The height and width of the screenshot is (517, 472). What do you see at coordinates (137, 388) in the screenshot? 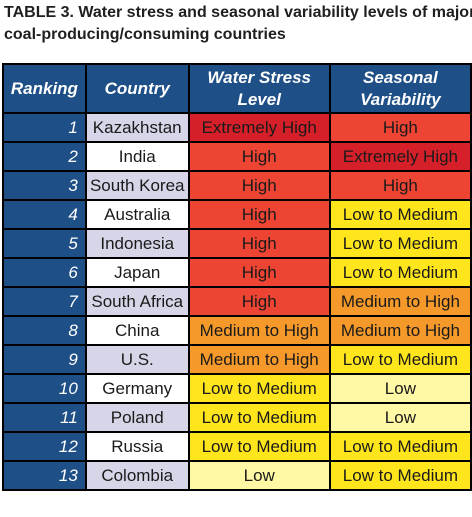
I see `country-cell: Germany` at bounding box center [137, 388].